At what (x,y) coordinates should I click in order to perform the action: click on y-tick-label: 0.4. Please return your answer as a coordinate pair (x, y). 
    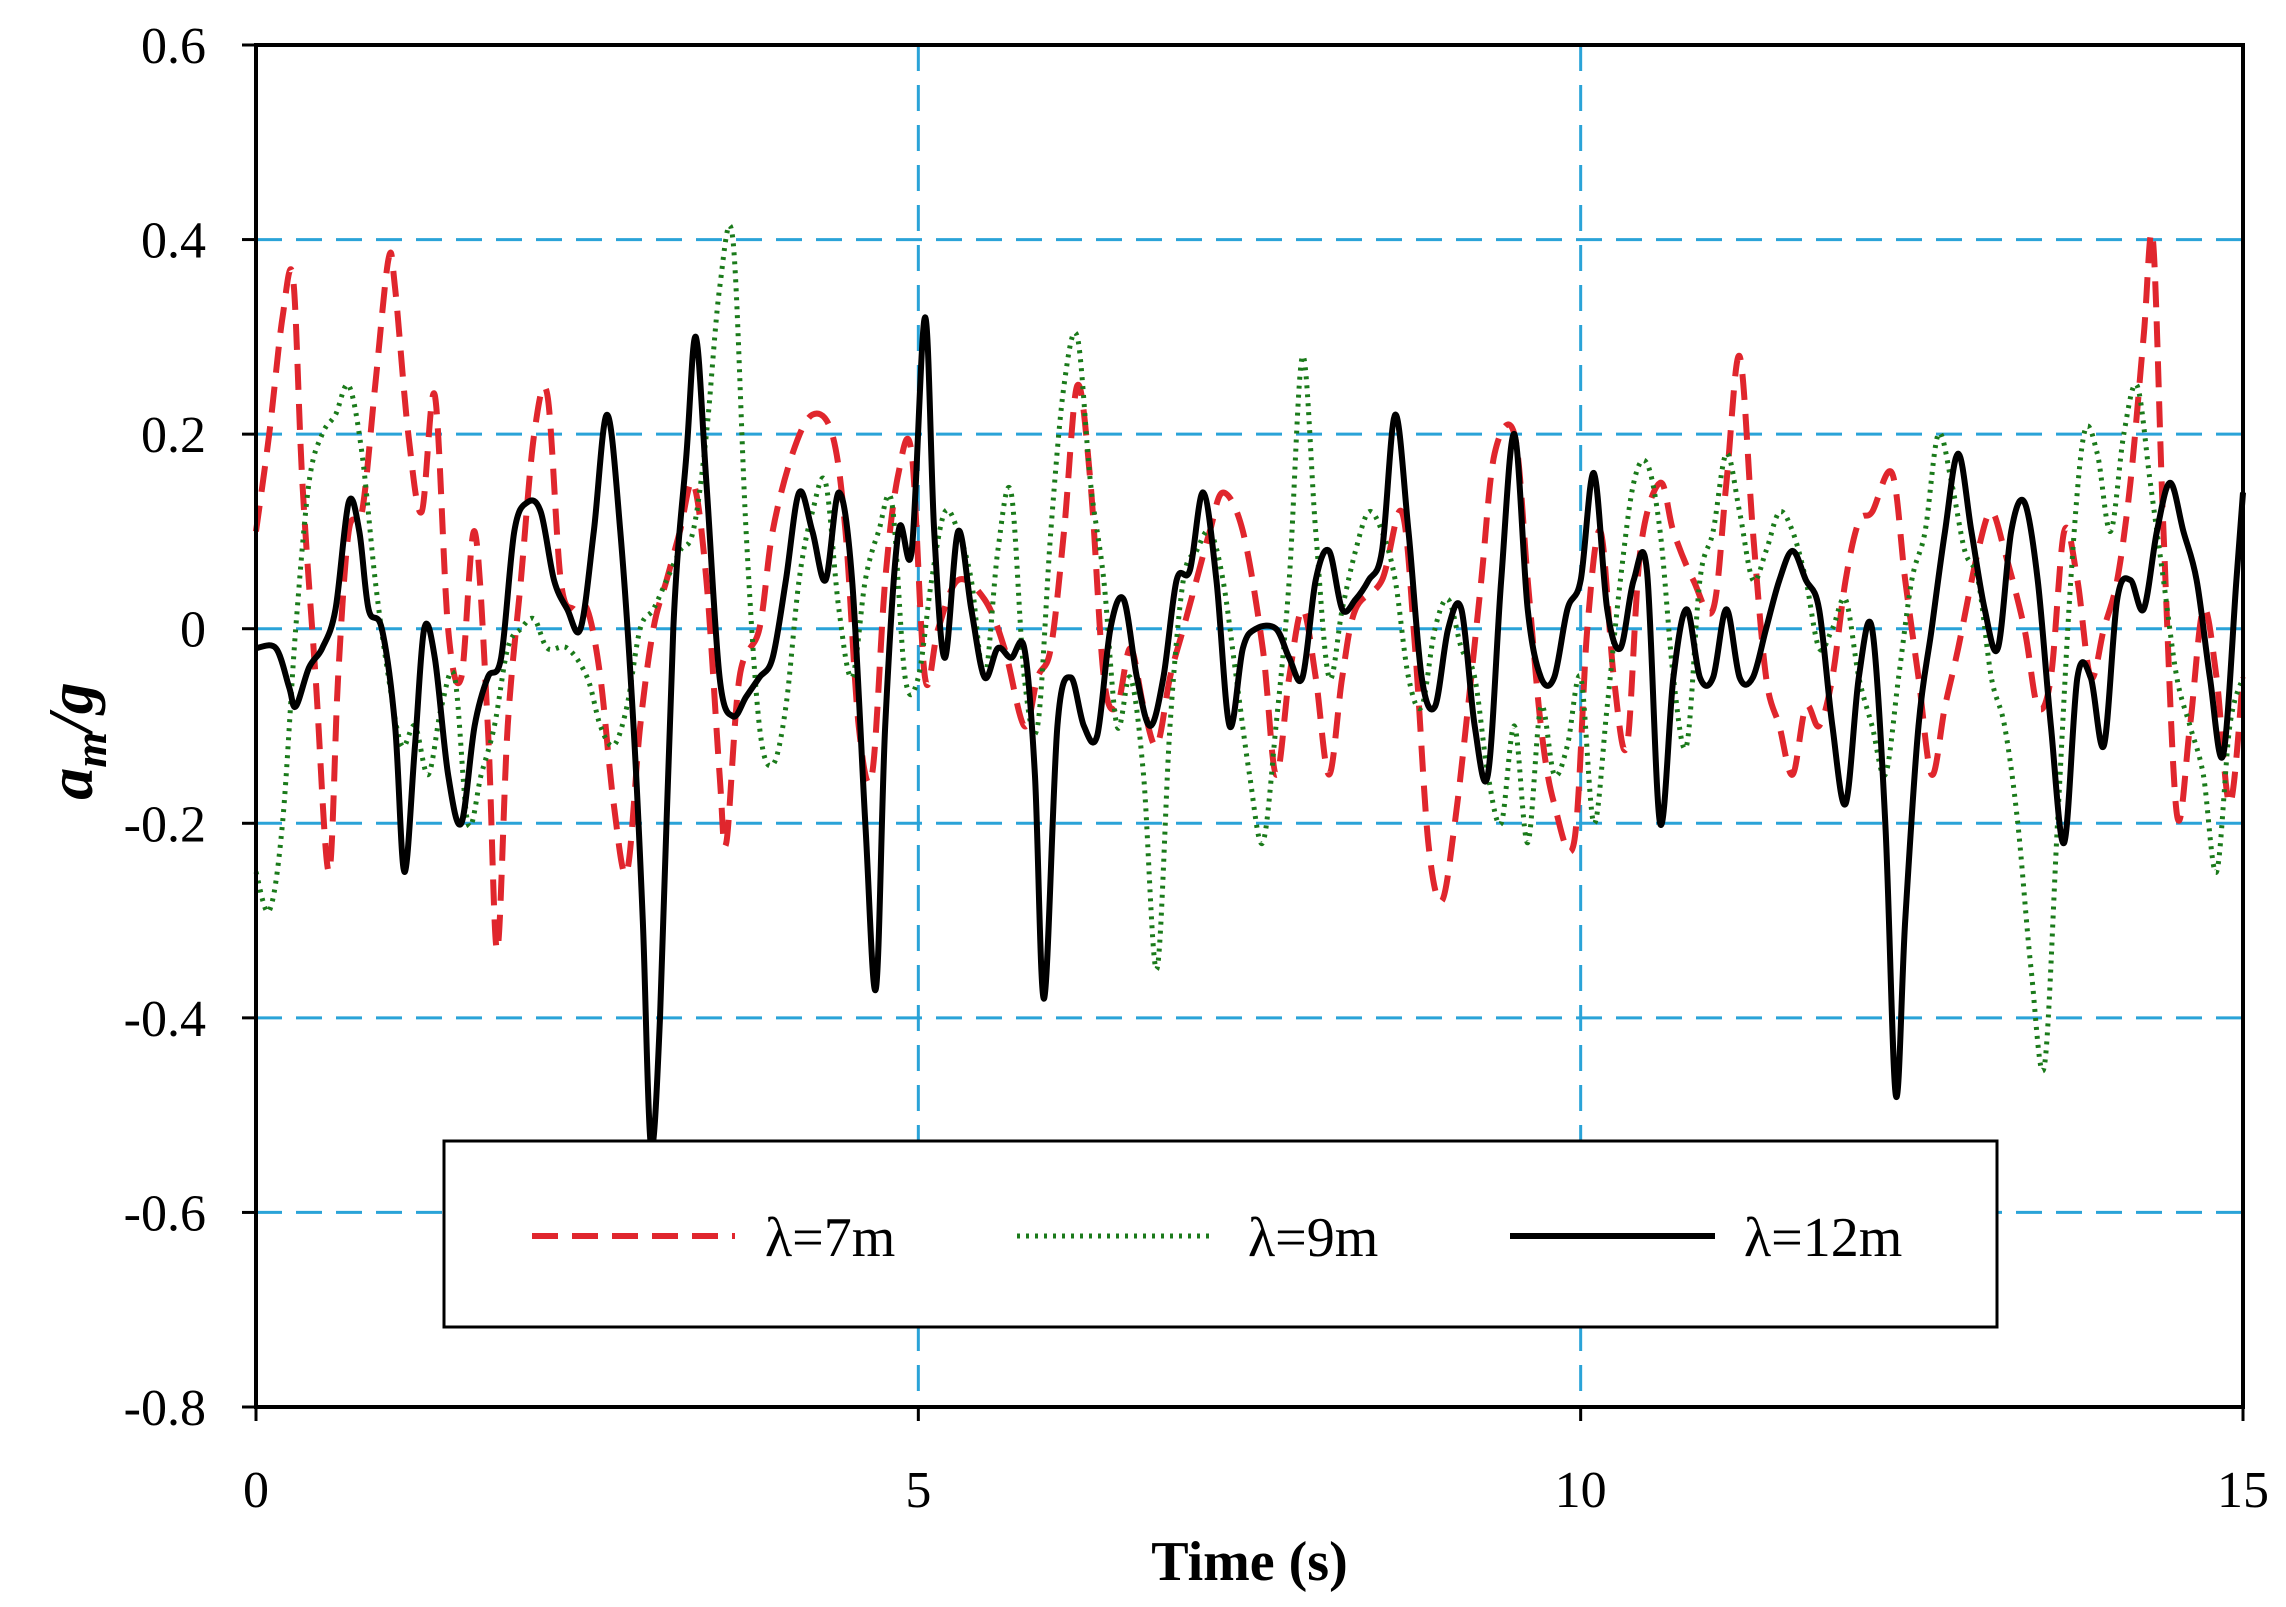
    Looking at the image, I should click on (173, 241).